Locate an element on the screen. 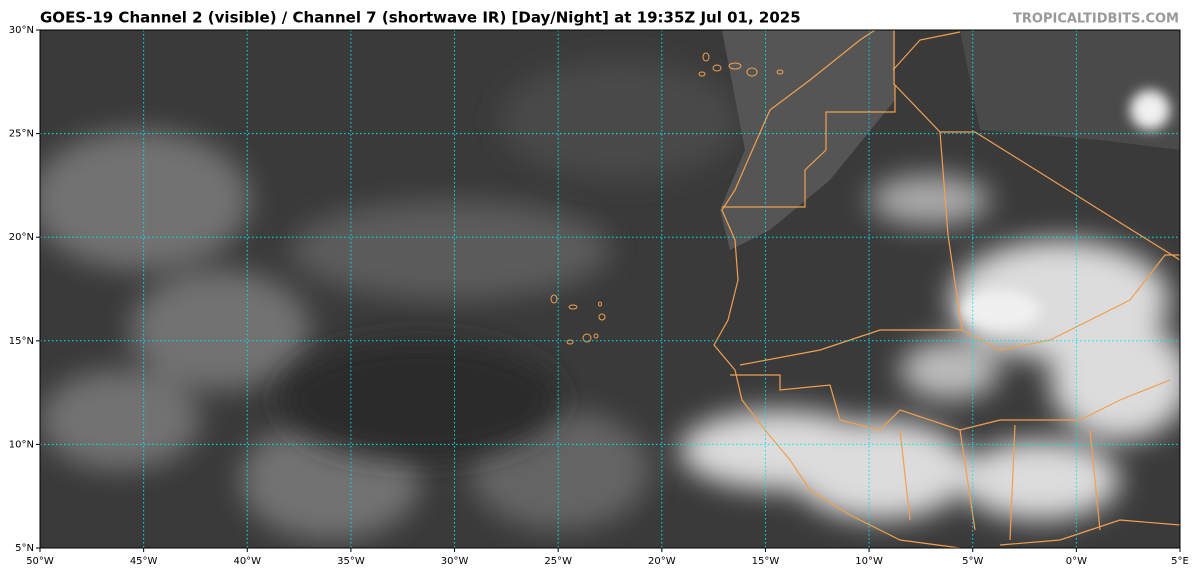 The width and height of the screenshot is (1200, 571). x-tick-label: 50°W is located at coordinates (40, 561).